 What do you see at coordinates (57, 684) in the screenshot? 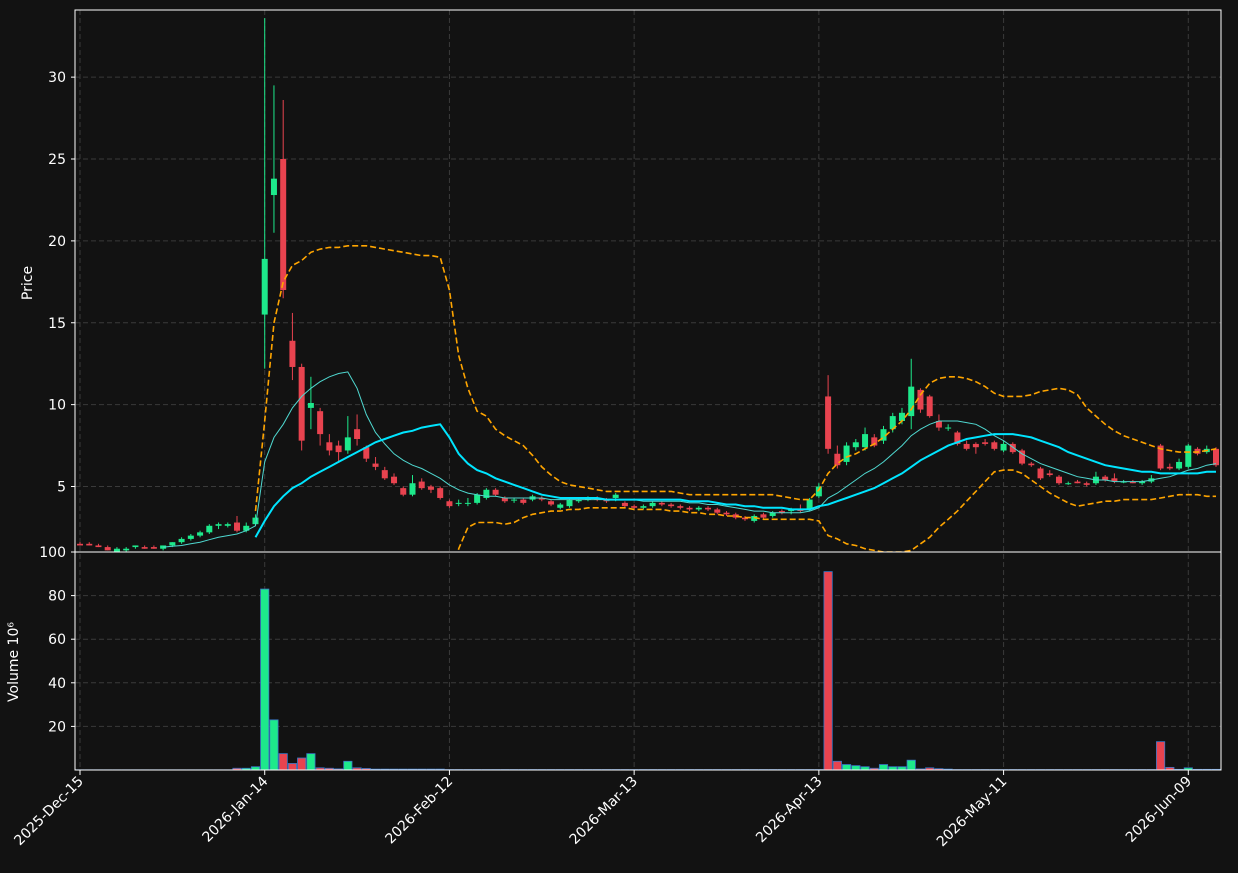
I see `y-tick-label: 40` at bounding box center [57, 684].